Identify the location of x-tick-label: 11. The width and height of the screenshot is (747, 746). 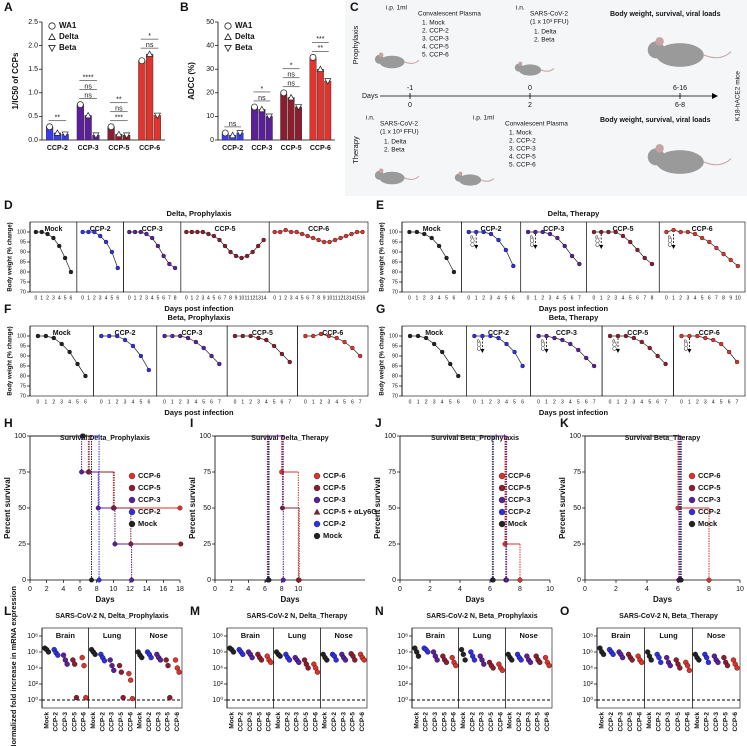
(246, 298).